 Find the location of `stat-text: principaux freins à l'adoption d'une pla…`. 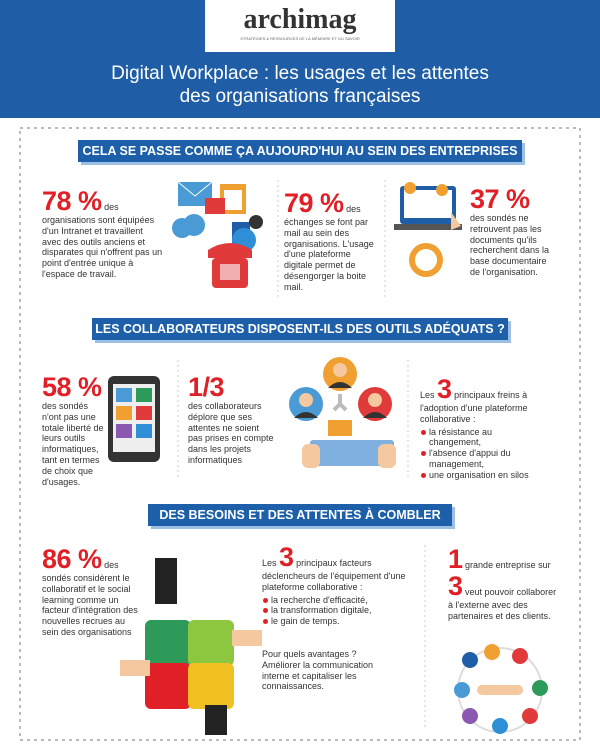

stat-text: principaux freins à l'adoption d'une pla… is located at coordinates (474, 407).